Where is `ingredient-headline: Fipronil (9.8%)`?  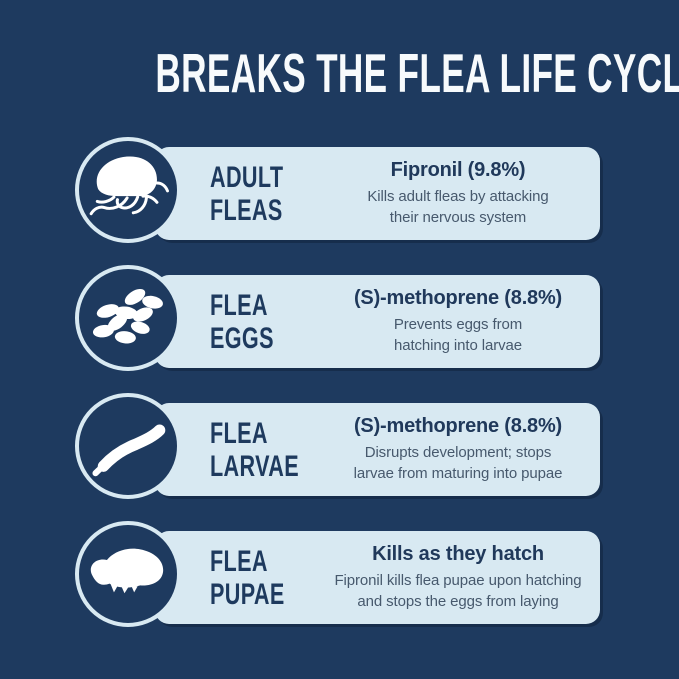 ingredient-headline: Fipronil (9.8%) is located at coordinates (458, 170).